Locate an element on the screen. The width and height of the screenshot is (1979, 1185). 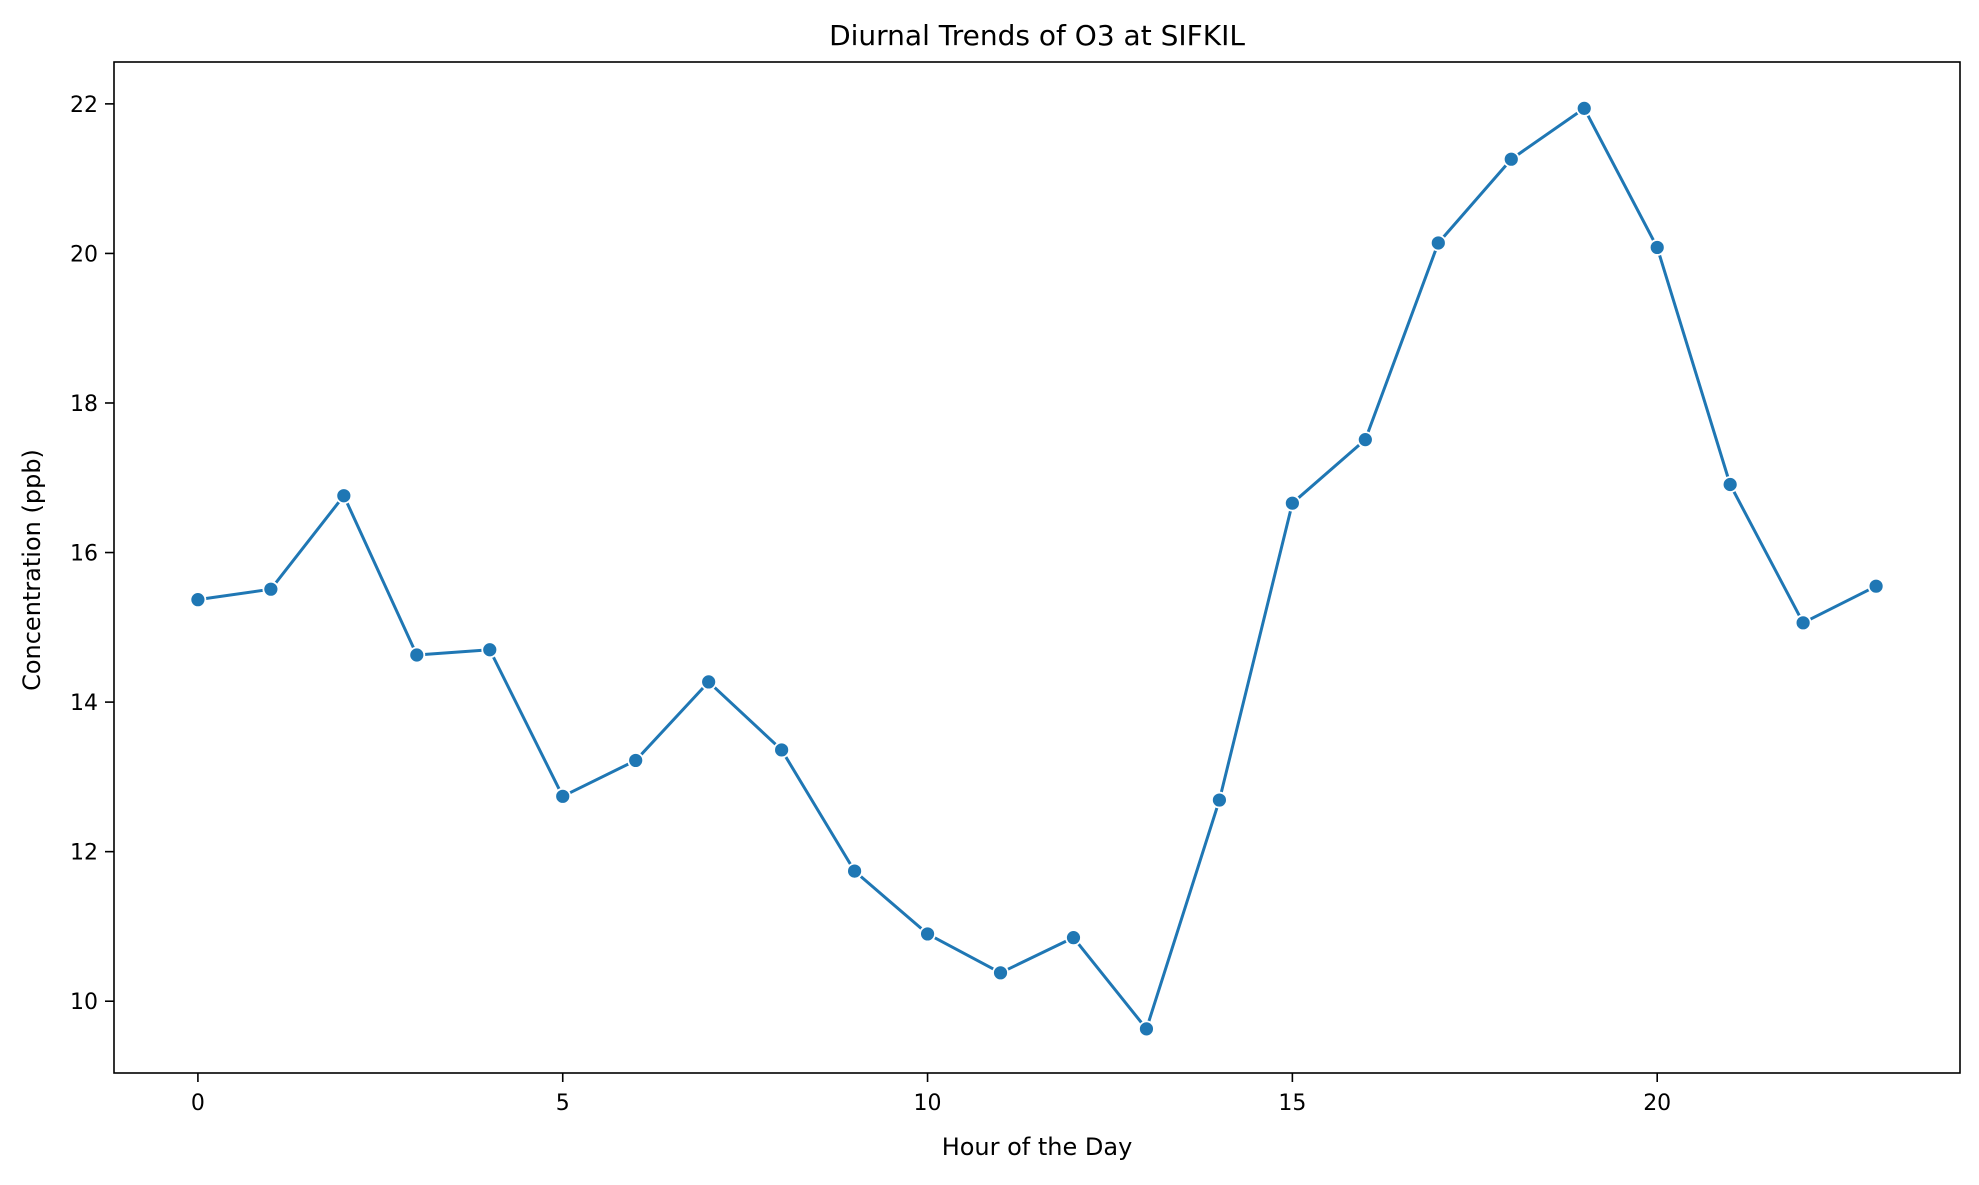
y-tick-label: 22 is located at coordinates (84, 105).